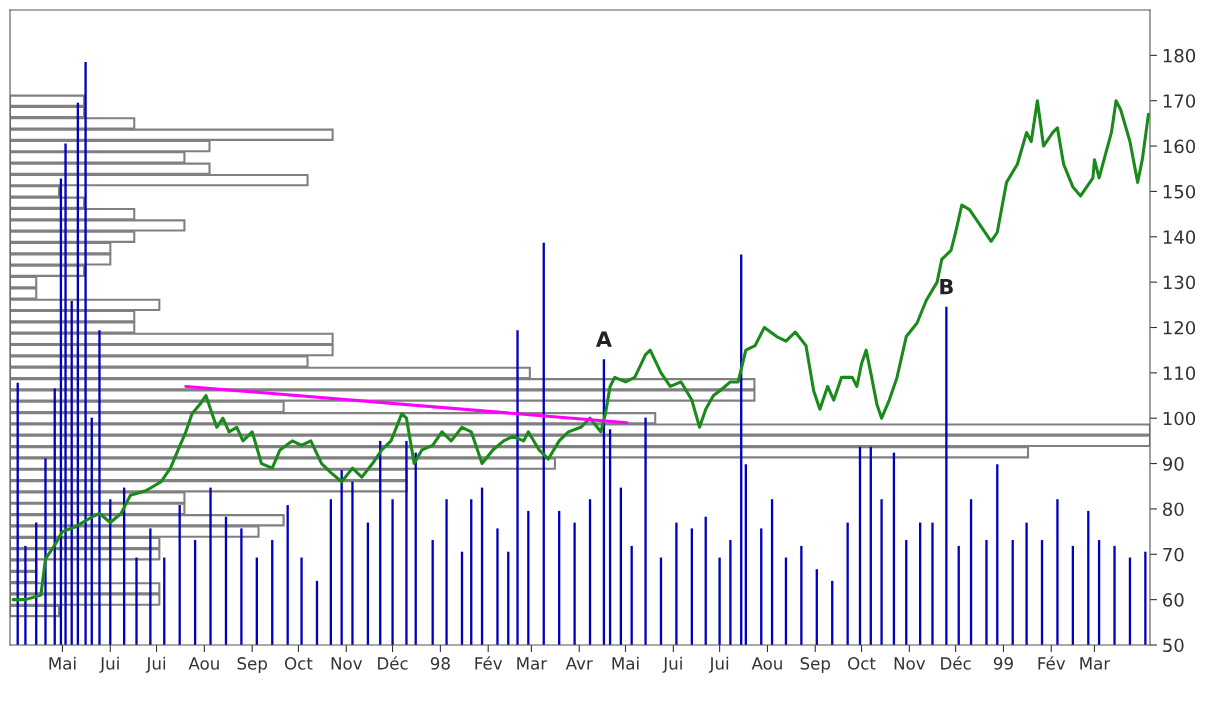  What do you see at coordinates (1173, 464) in the screenshot?
I see `y-tick-label: 90` at bounding box center [1173, 464].